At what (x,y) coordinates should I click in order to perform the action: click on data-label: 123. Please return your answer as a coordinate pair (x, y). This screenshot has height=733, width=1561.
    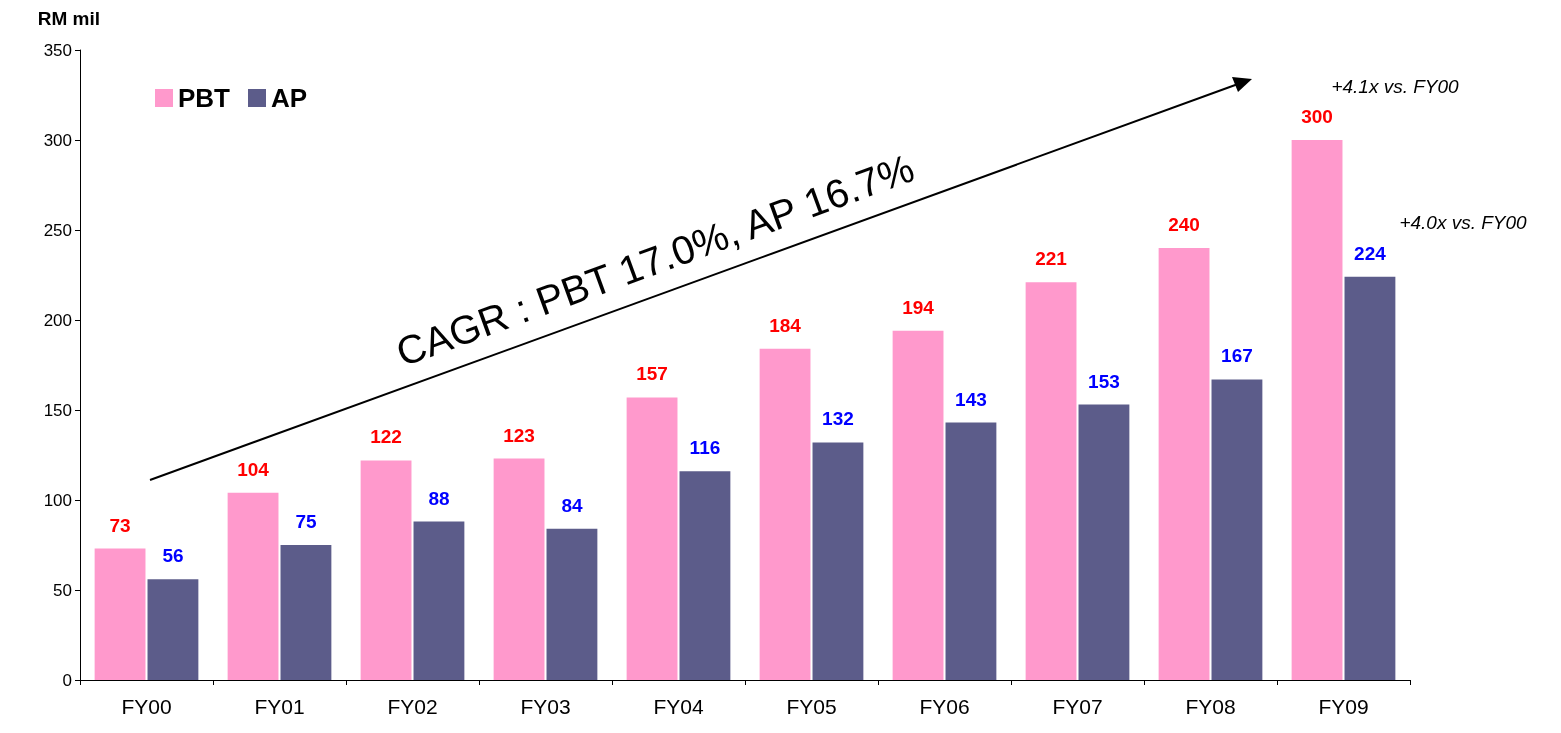
    Looking at the image, I should click on (519, 435).